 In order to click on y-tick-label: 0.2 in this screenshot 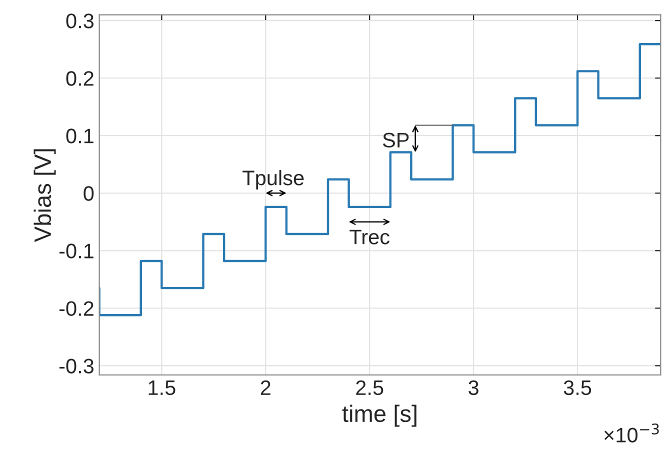, I will do `click(80, 78)`.